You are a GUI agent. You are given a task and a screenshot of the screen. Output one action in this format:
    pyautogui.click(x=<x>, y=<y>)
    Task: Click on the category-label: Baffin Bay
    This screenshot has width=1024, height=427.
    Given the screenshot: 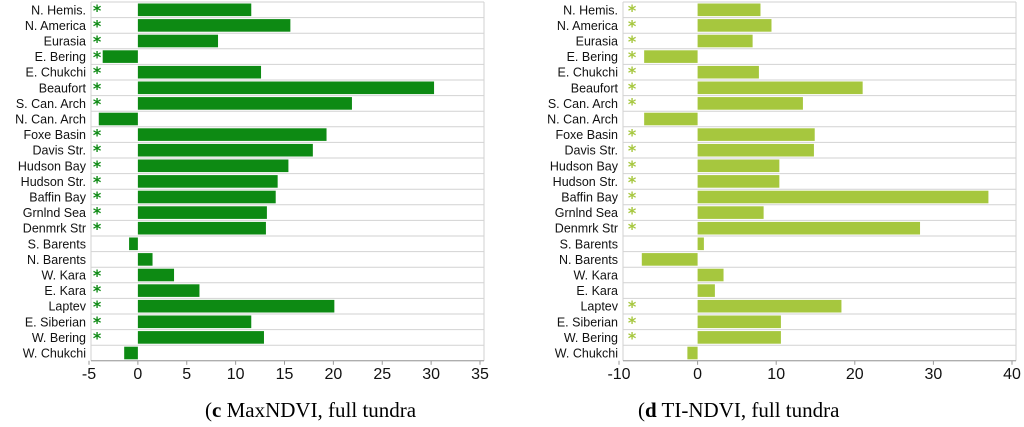 What is the action you would take?
    pyautogui.click(x=590, y=198)
    